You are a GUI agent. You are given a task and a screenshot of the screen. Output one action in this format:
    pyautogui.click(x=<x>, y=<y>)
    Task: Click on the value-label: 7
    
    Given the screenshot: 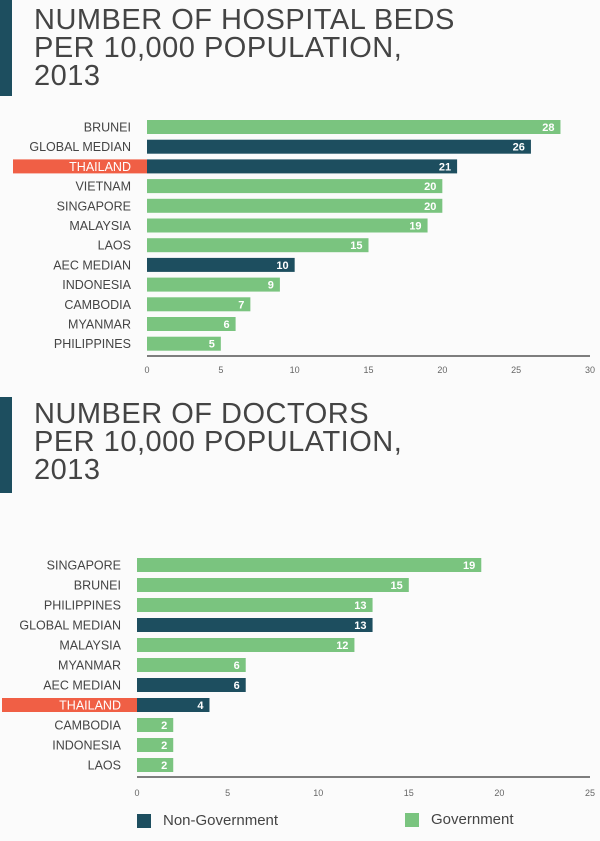 What is the action you would take?
    pyautogui.click(x=241, y=305)
    